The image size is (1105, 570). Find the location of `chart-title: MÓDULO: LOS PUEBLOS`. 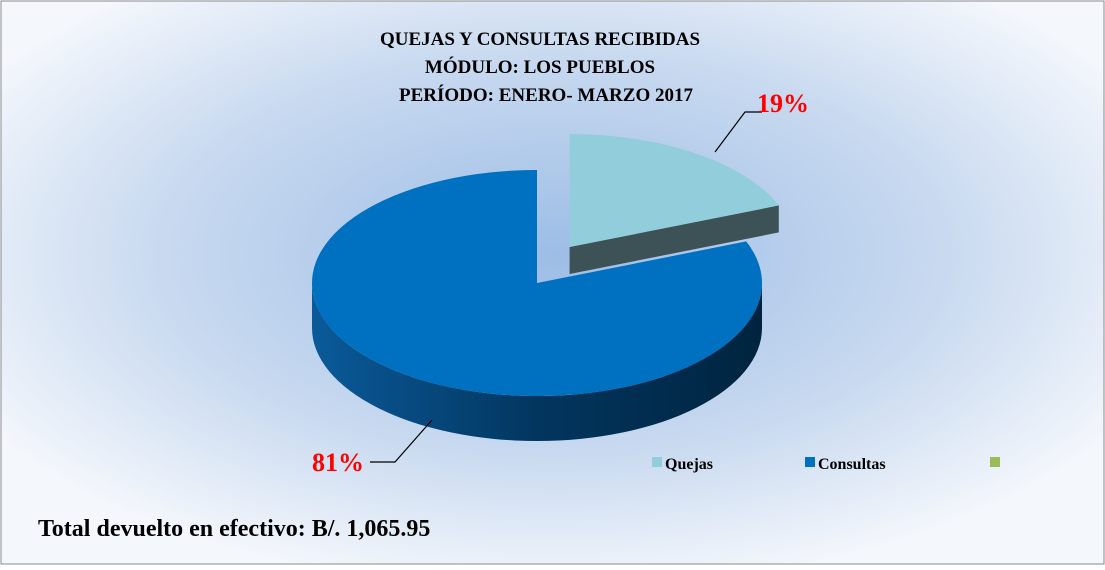

chart-title: MÓDULO: LOS PUEBLOS is located at coordinates (540, 67).